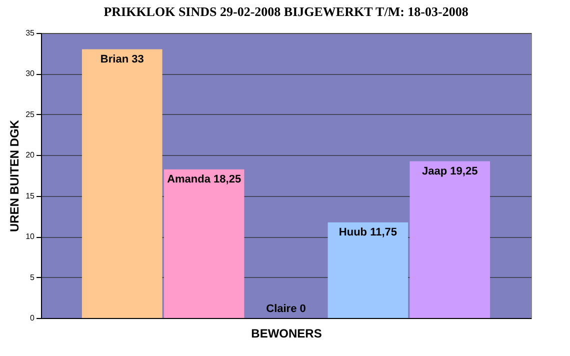 The width and height of the screenshot is (570, 356). I want to click on y-tick-label: 5, so click(33, 277).